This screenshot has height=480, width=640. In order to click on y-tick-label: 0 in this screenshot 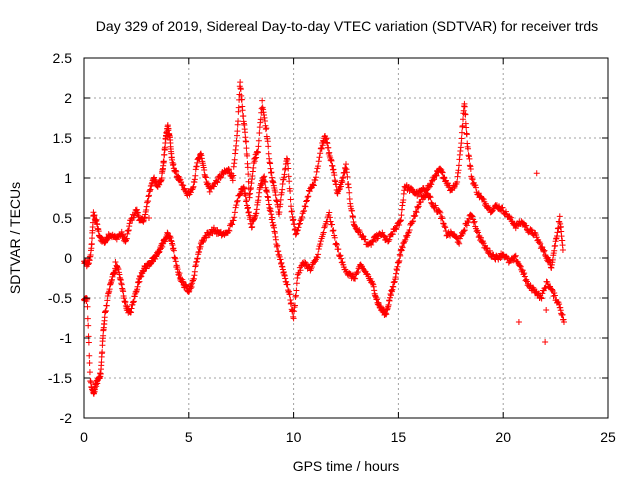, I will do `click(68, 258)`.